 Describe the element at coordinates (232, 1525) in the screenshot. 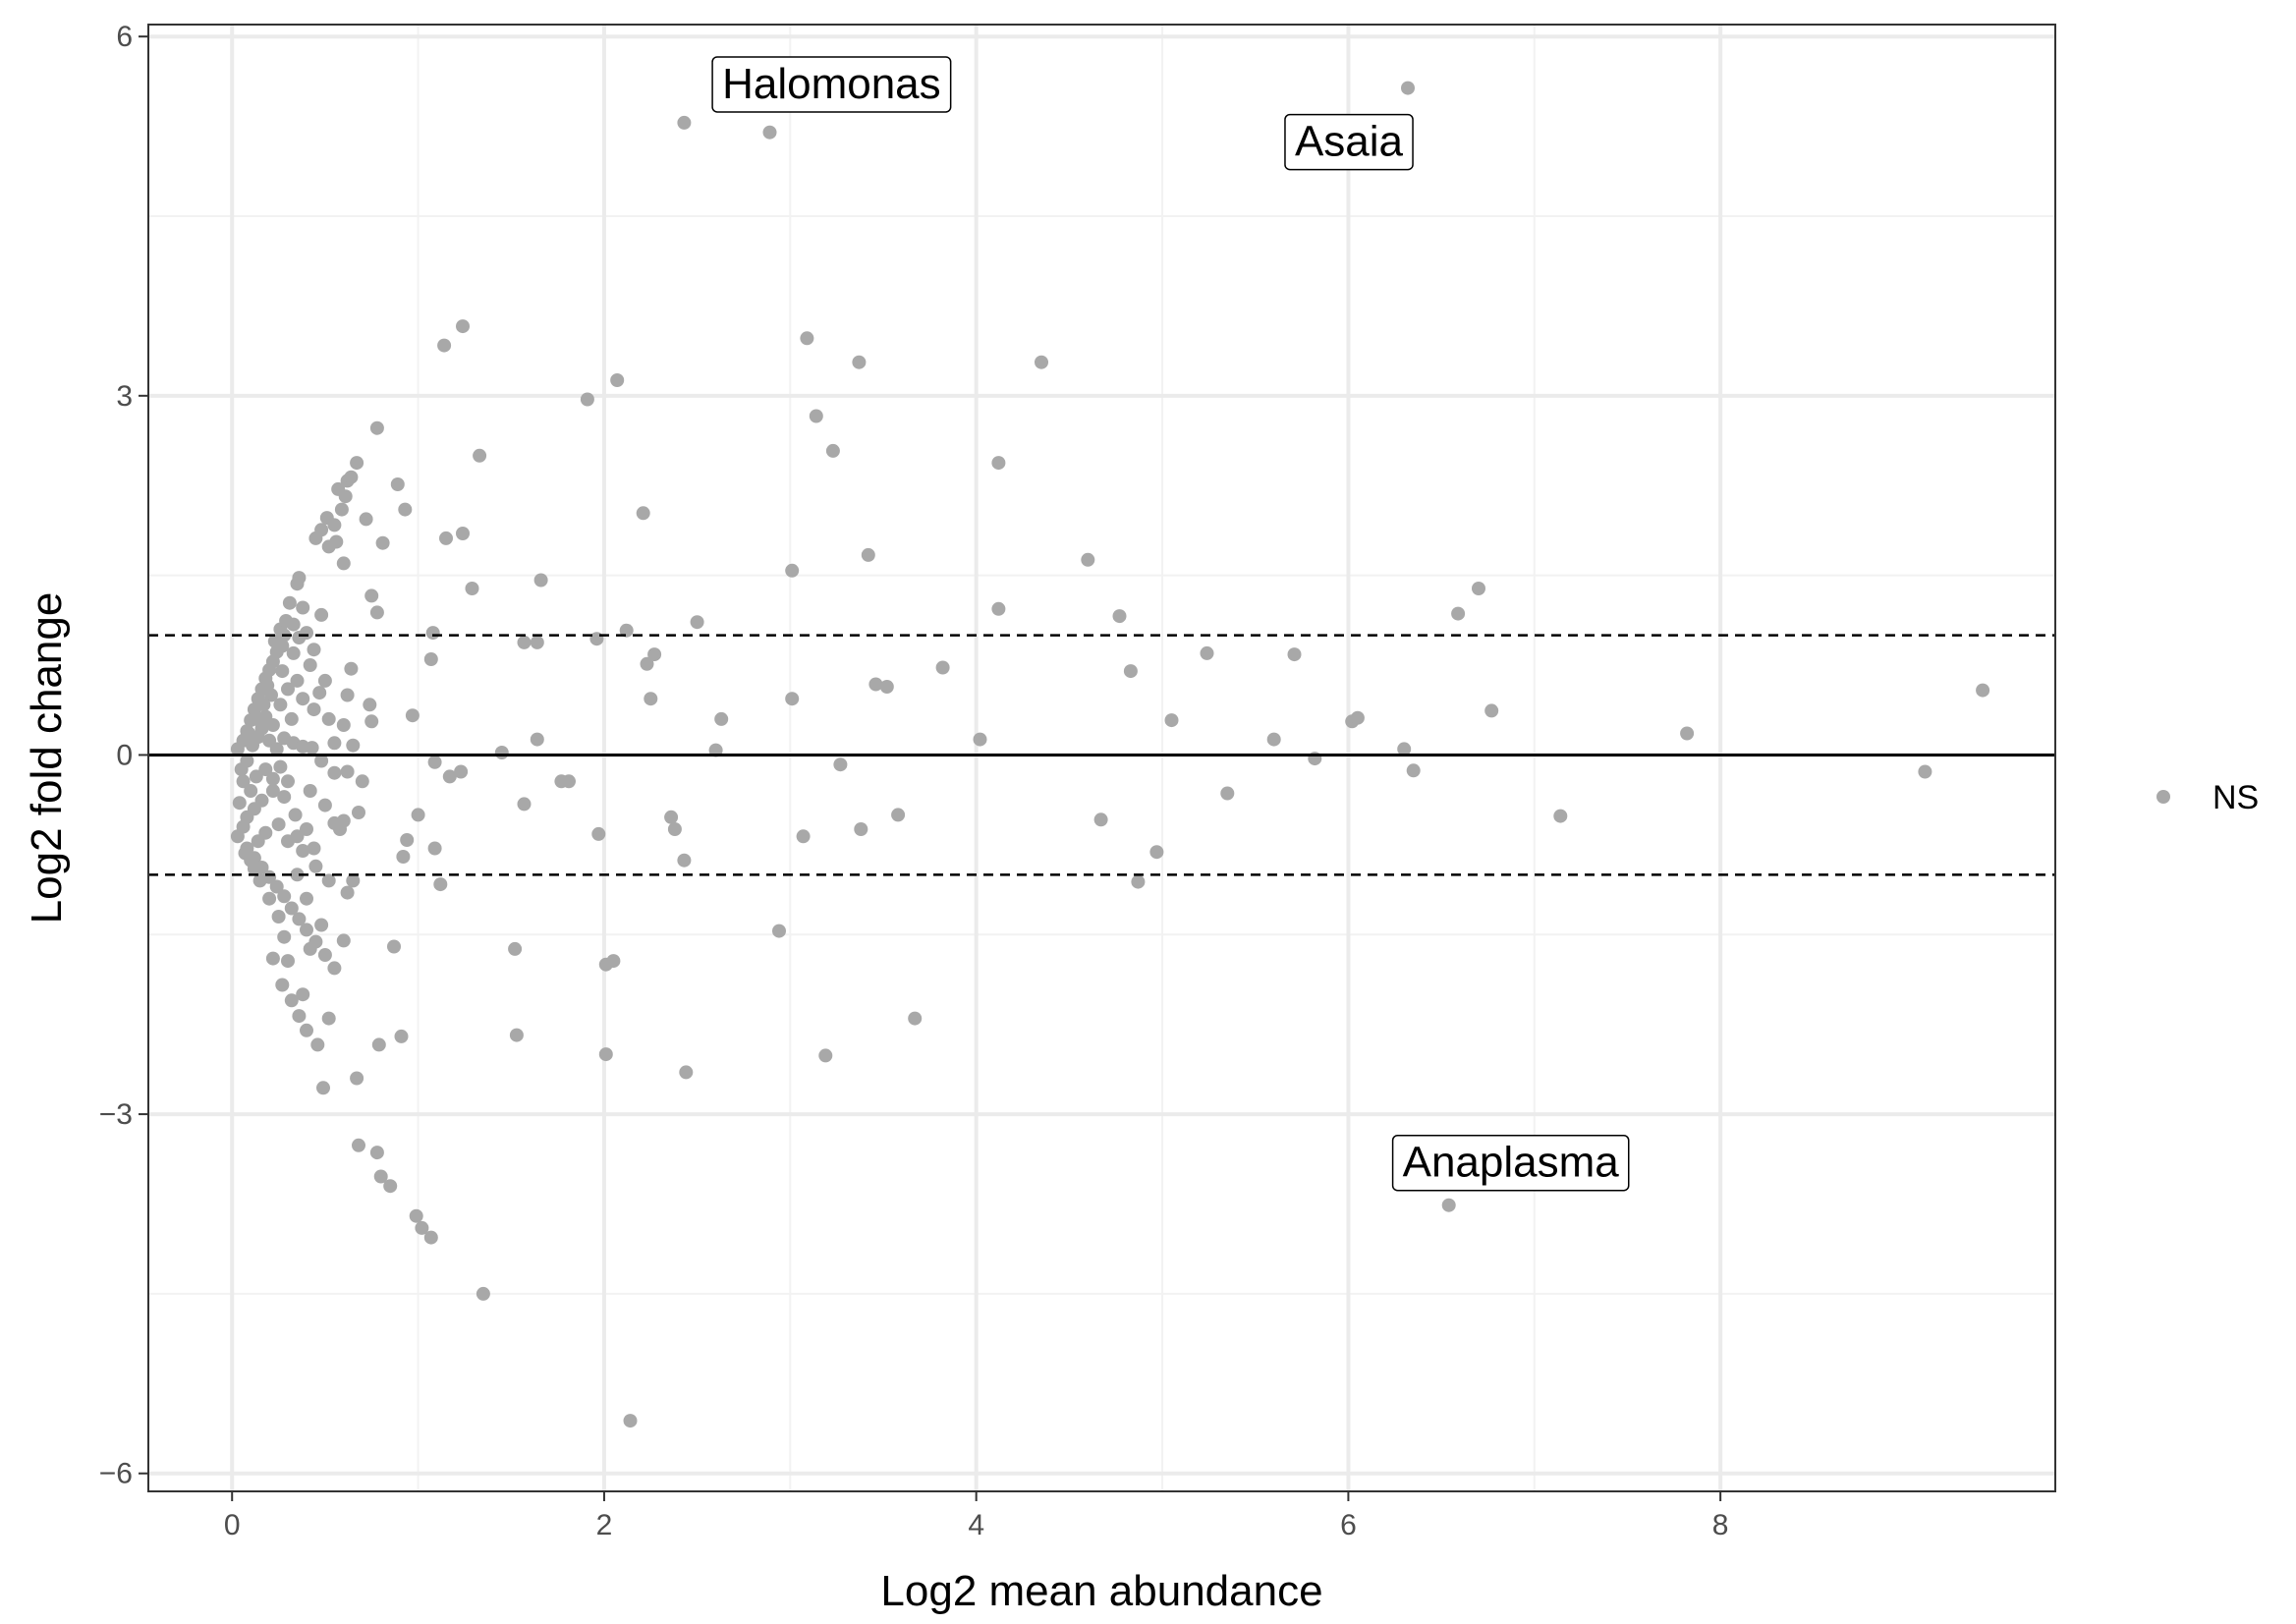

I see `x-tick-label: 0` at that location.